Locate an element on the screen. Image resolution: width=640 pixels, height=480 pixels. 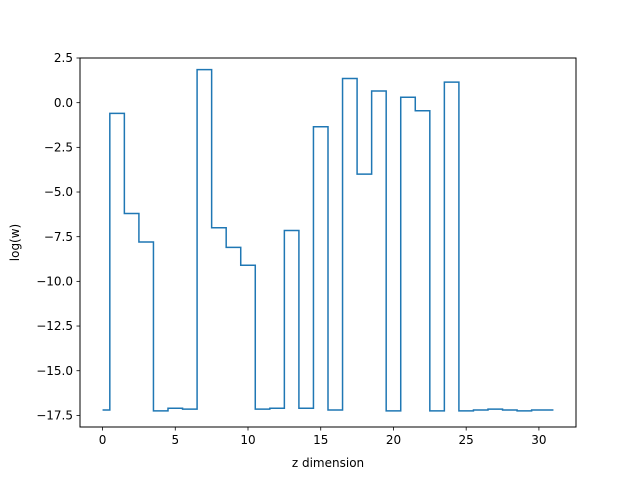
y-tick-label: −2.5 is located at coordinates (58, 148).